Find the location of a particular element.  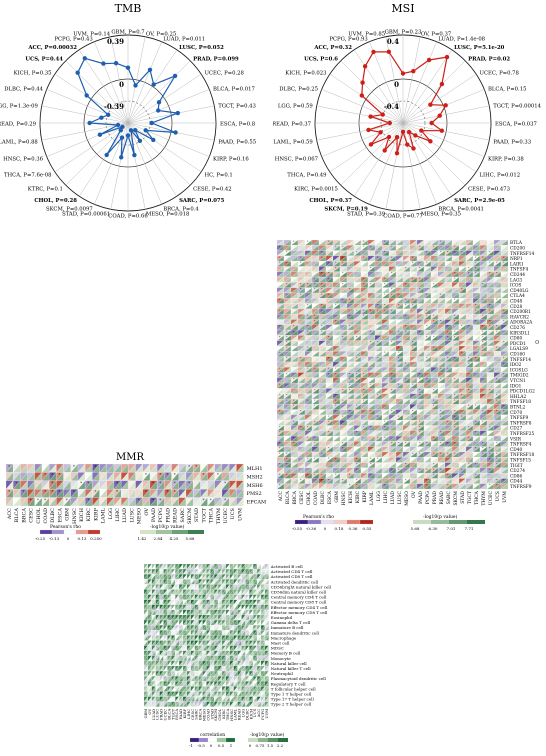

mmr-legend-rho-swatch is located at coordinates (70, 532).